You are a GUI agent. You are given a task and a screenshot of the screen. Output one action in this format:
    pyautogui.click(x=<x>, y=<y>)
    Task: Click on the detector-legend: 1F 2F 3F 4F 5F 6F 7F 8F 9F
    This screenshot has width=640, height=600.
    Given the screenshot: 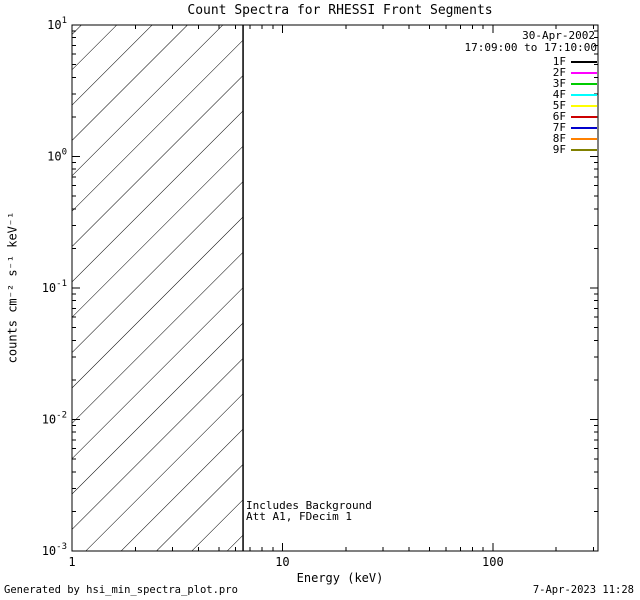 What is the action you would take?
    pyautogui.click(x=575, y=105)
    